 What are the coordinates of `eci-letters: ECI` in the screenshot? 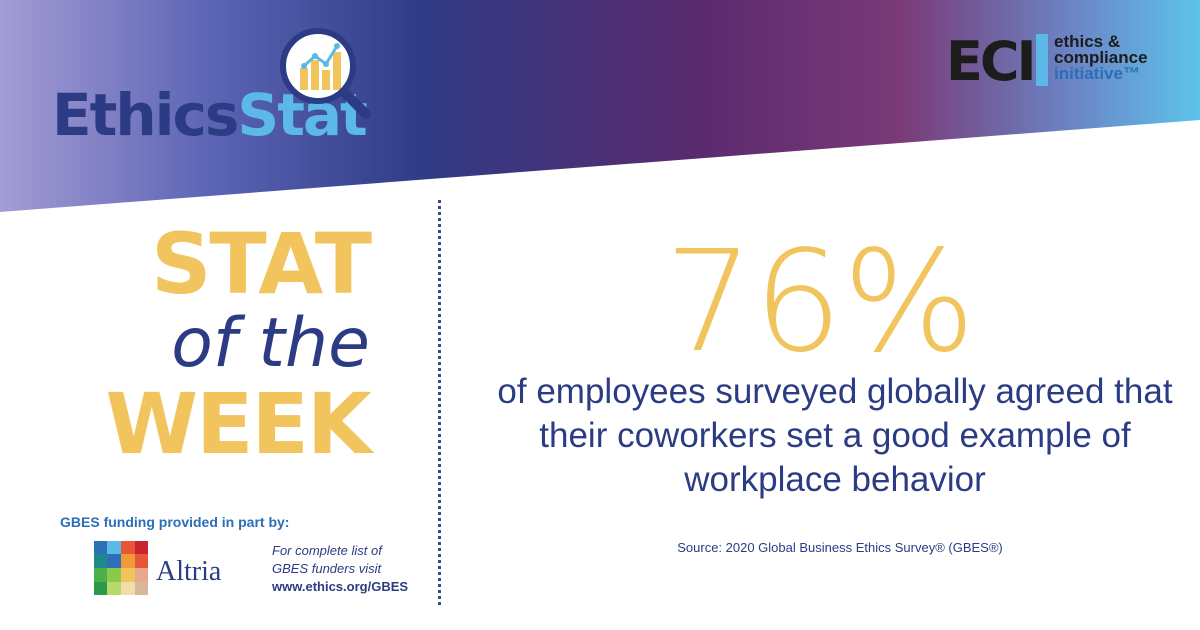 It's located at (991, 61).